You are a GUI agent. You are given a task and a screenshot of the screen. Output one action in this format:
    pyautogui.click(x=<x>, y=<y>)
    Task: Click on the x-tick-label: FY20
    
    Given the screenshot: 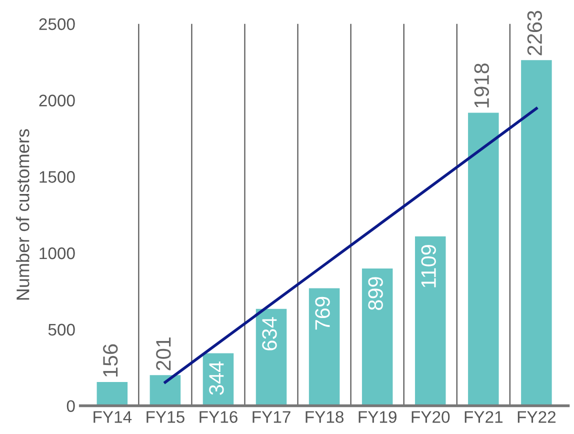 What is the action you would take?
    pyautogui.click(x=431, y=417)
    